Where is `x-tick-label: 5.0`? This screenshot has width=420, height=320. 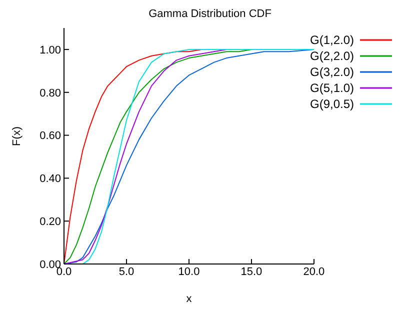
x-tick-label: 5.0 is located at coordinates (126, 272).